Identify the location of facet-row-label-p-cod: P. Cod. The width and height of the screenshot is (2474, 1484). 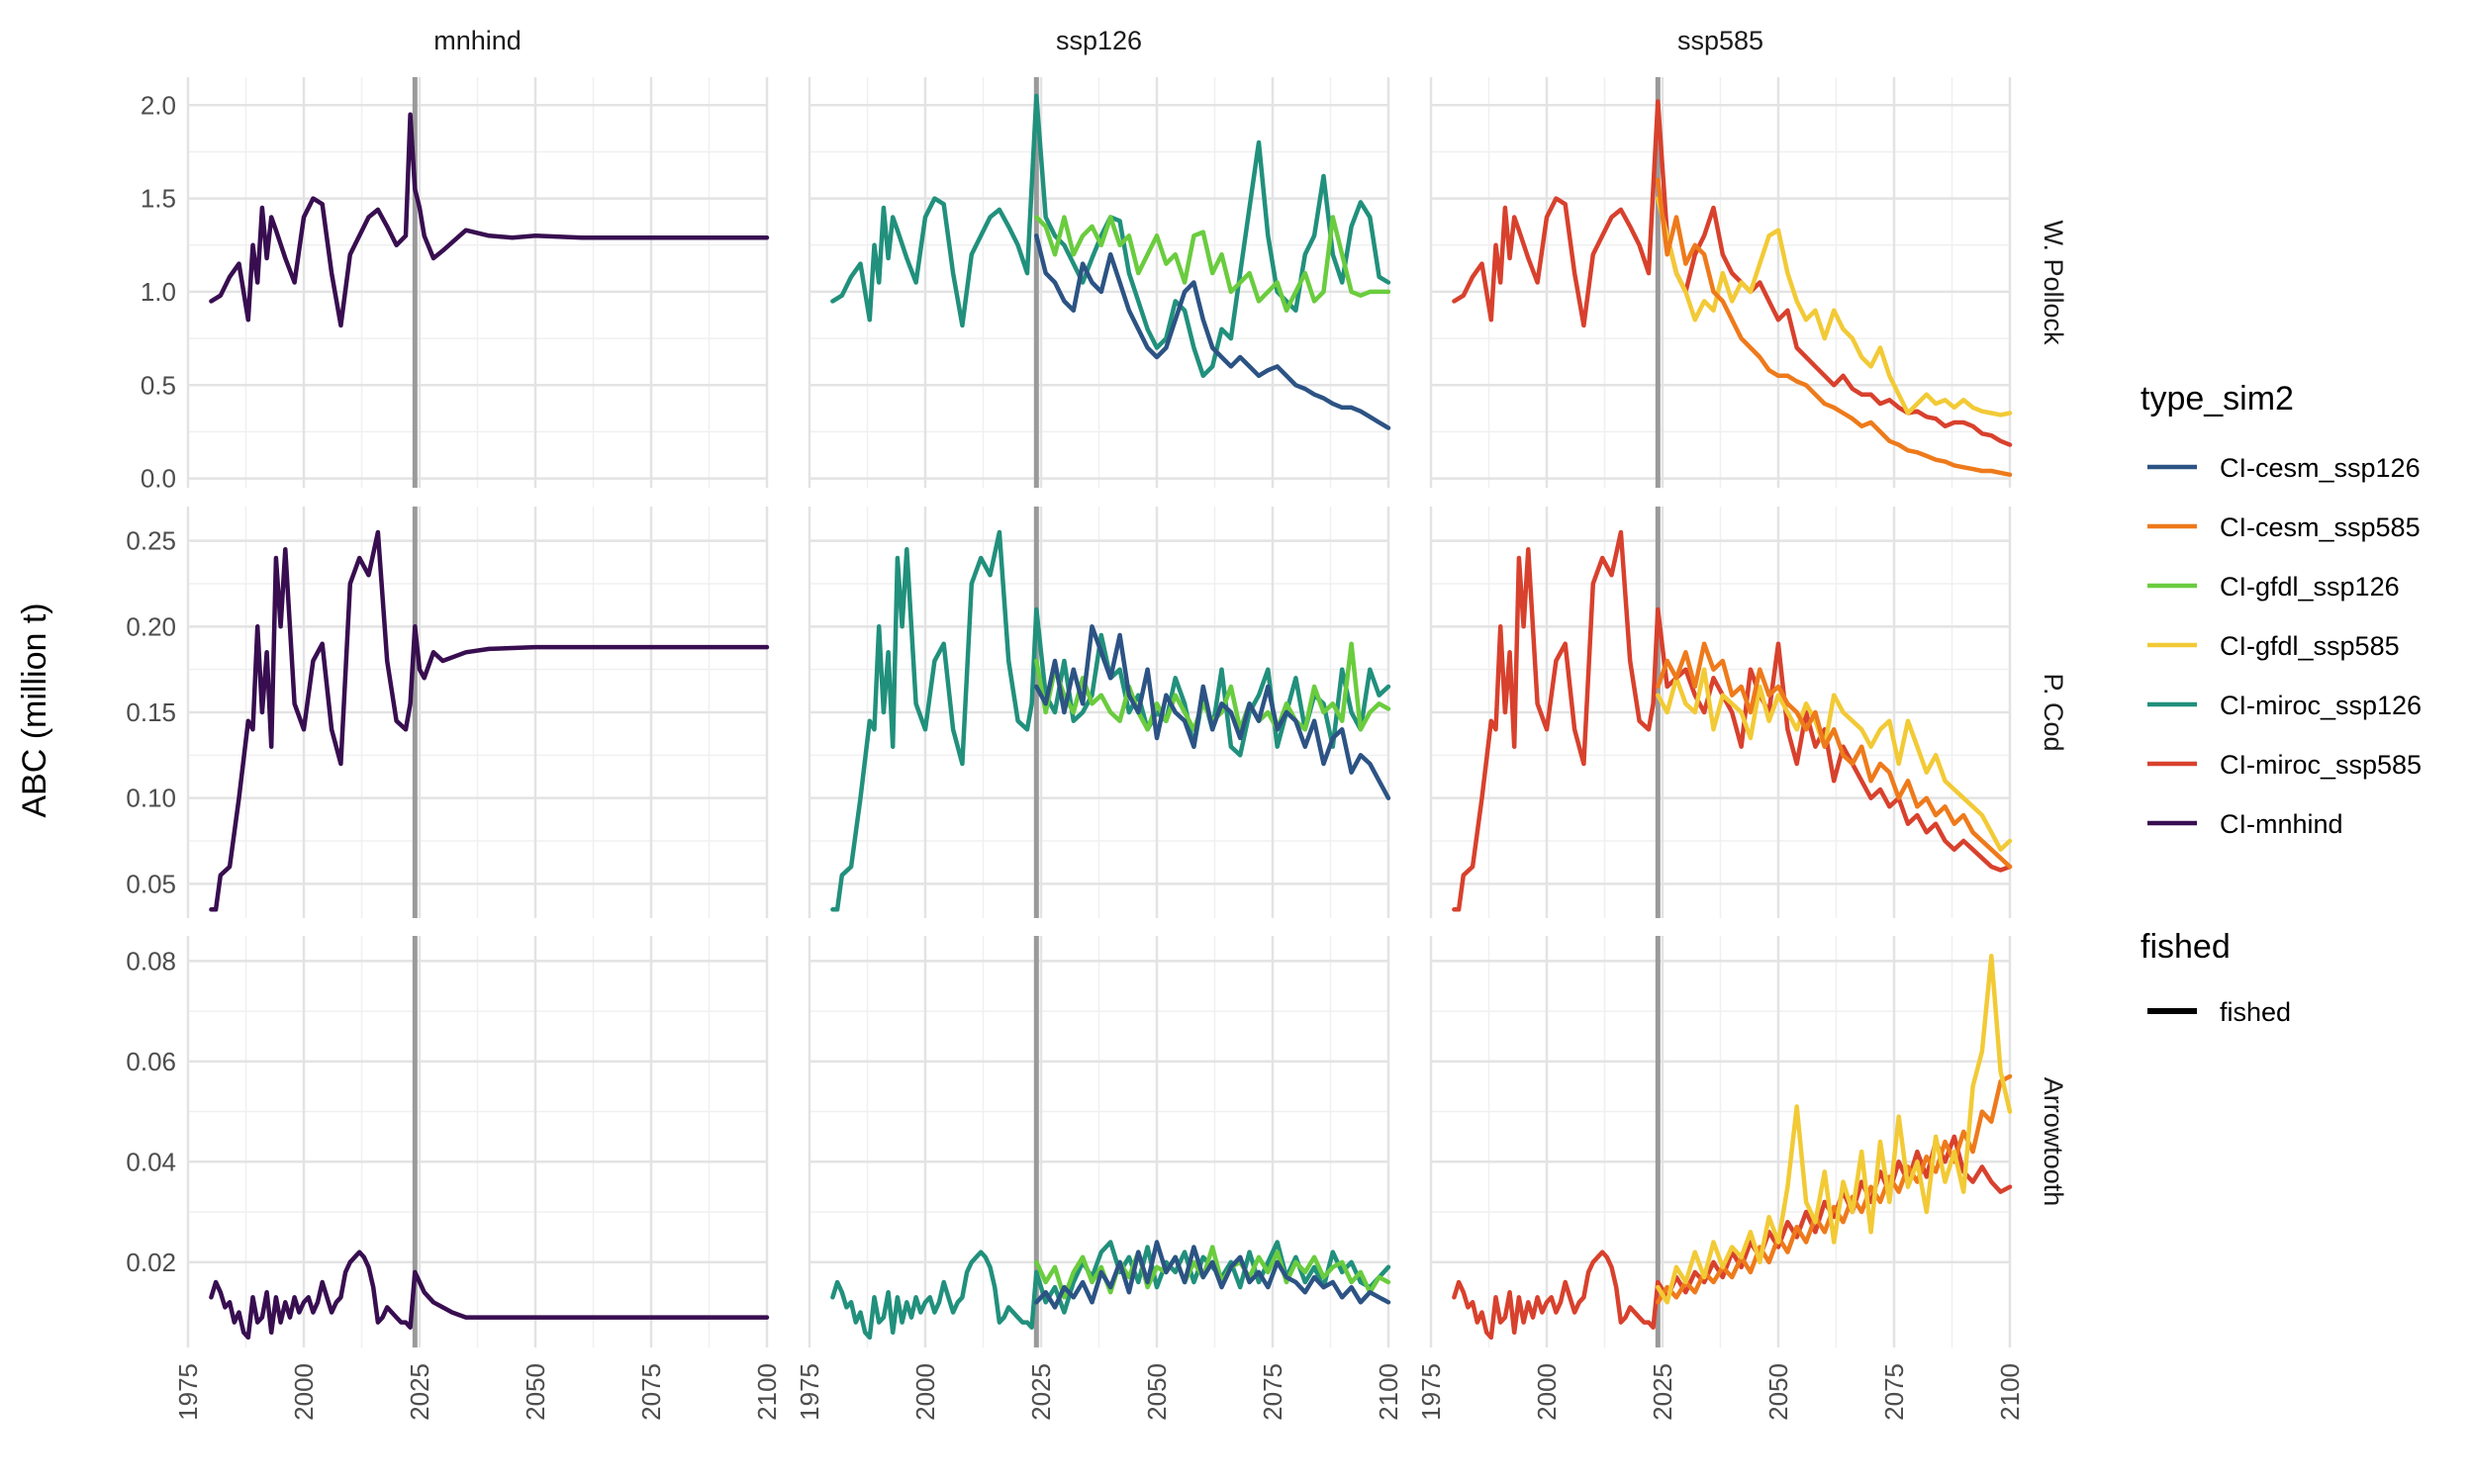
(2053, 712).